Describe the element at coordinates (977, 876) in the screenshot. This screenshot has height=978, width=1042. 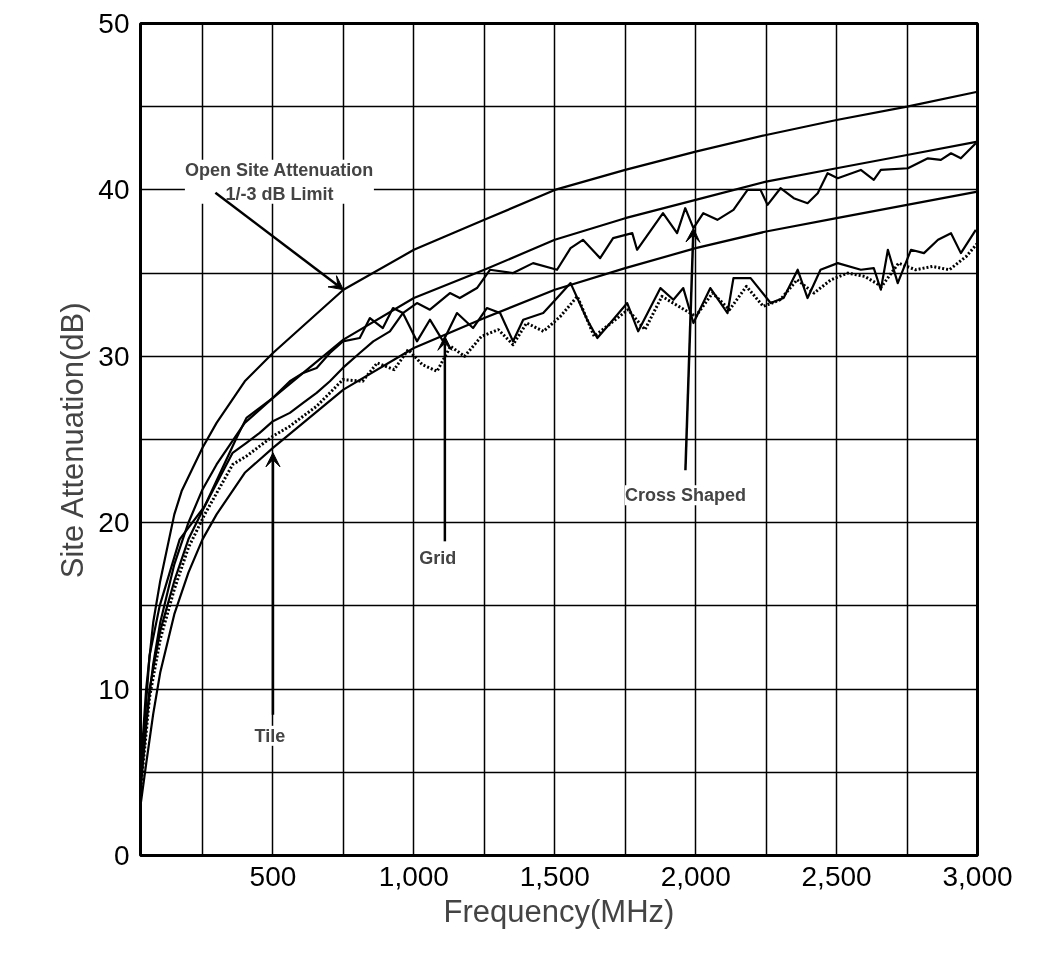
I see `x-tick-label: 3,000` at that location.